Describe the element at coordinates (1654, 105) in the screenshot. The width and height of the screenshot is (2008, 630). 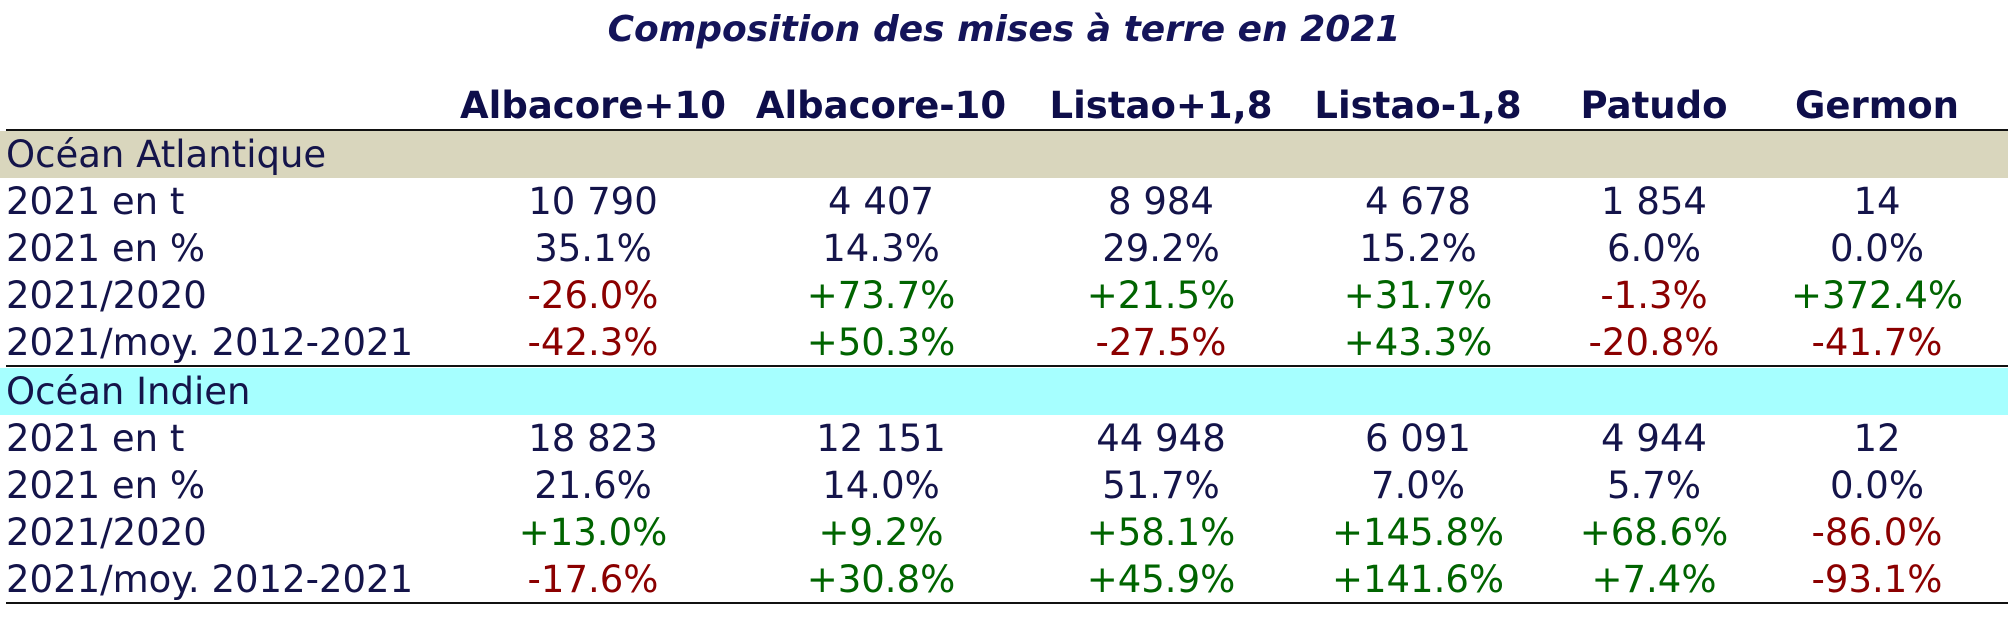
I see `column-header: Patudo` at that location.